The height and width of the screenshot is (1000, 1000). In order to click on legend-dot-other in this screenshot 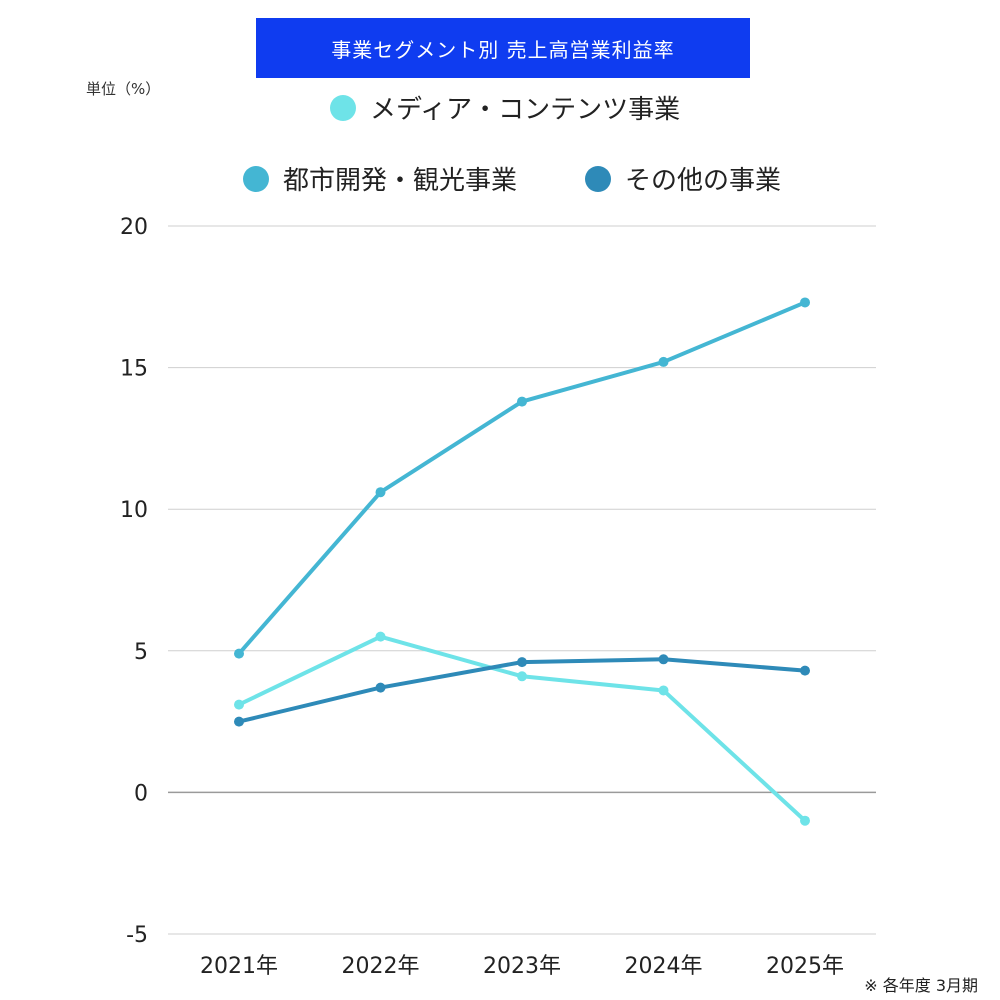, I will do `click(598, 178)`.